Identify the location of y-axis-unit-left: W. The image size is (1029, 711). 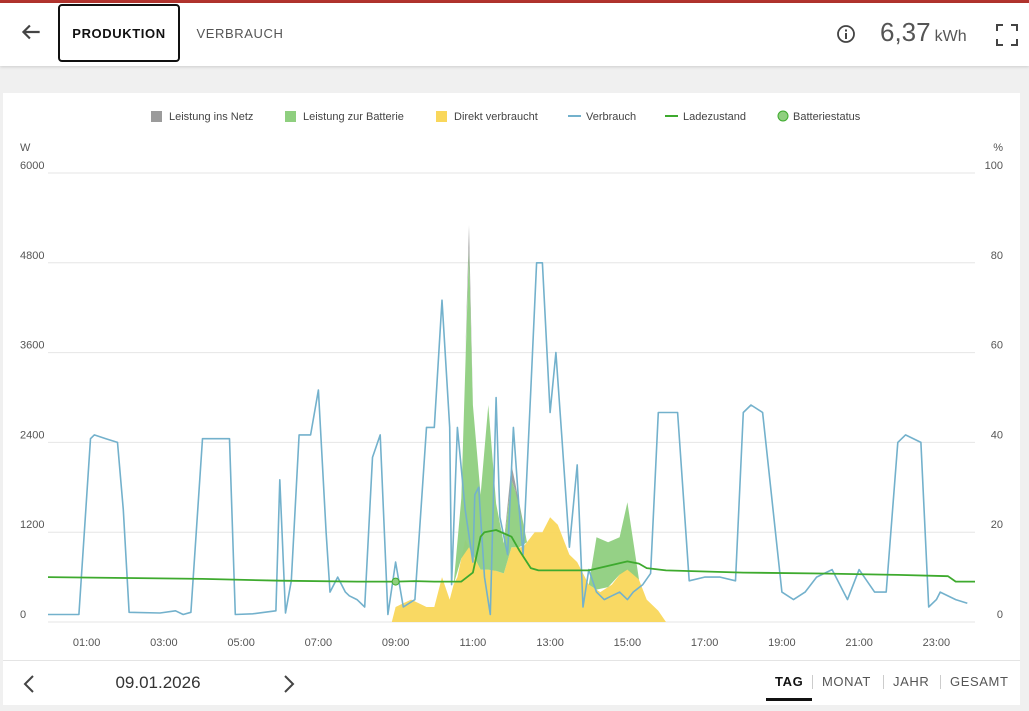
(25, 148).